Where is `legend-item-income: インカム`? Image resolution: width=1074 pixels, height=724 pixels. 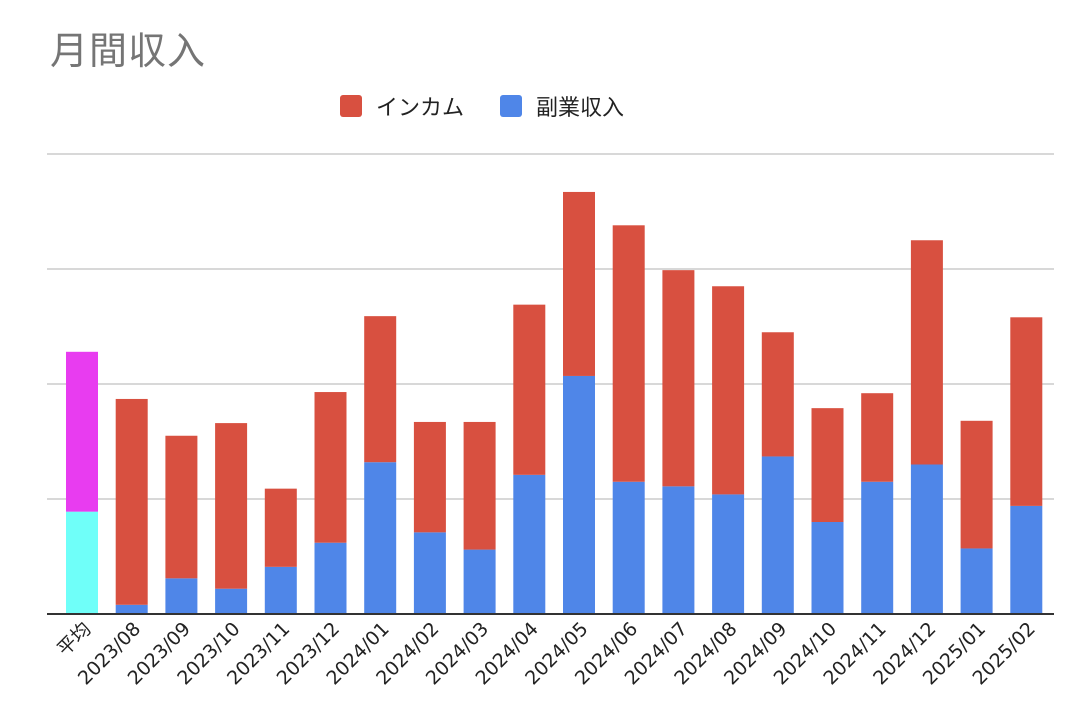
legend-item-income: インカム is located at coordinates (402, 106).